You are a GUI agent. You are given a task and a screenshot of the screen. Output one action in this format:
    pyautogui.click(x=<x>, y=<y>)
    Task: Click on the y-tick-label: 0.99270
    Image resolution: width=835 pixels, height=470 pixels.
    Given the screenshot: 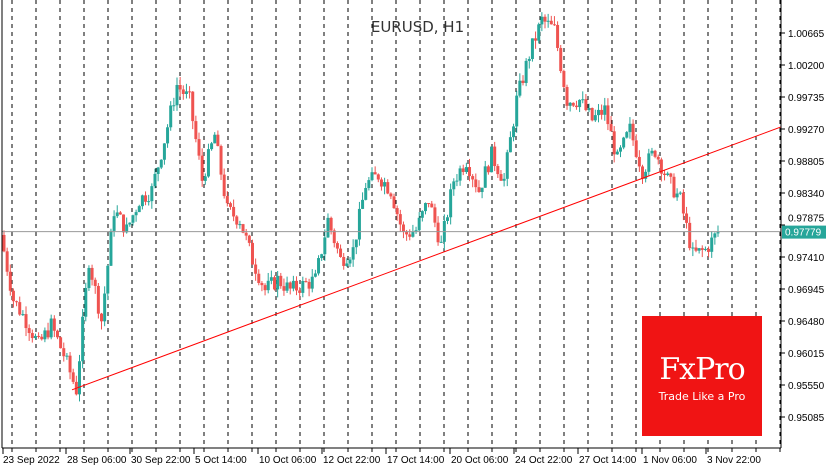 What is the action you would take?
    pyautogui.click(x=806, y=130)
    